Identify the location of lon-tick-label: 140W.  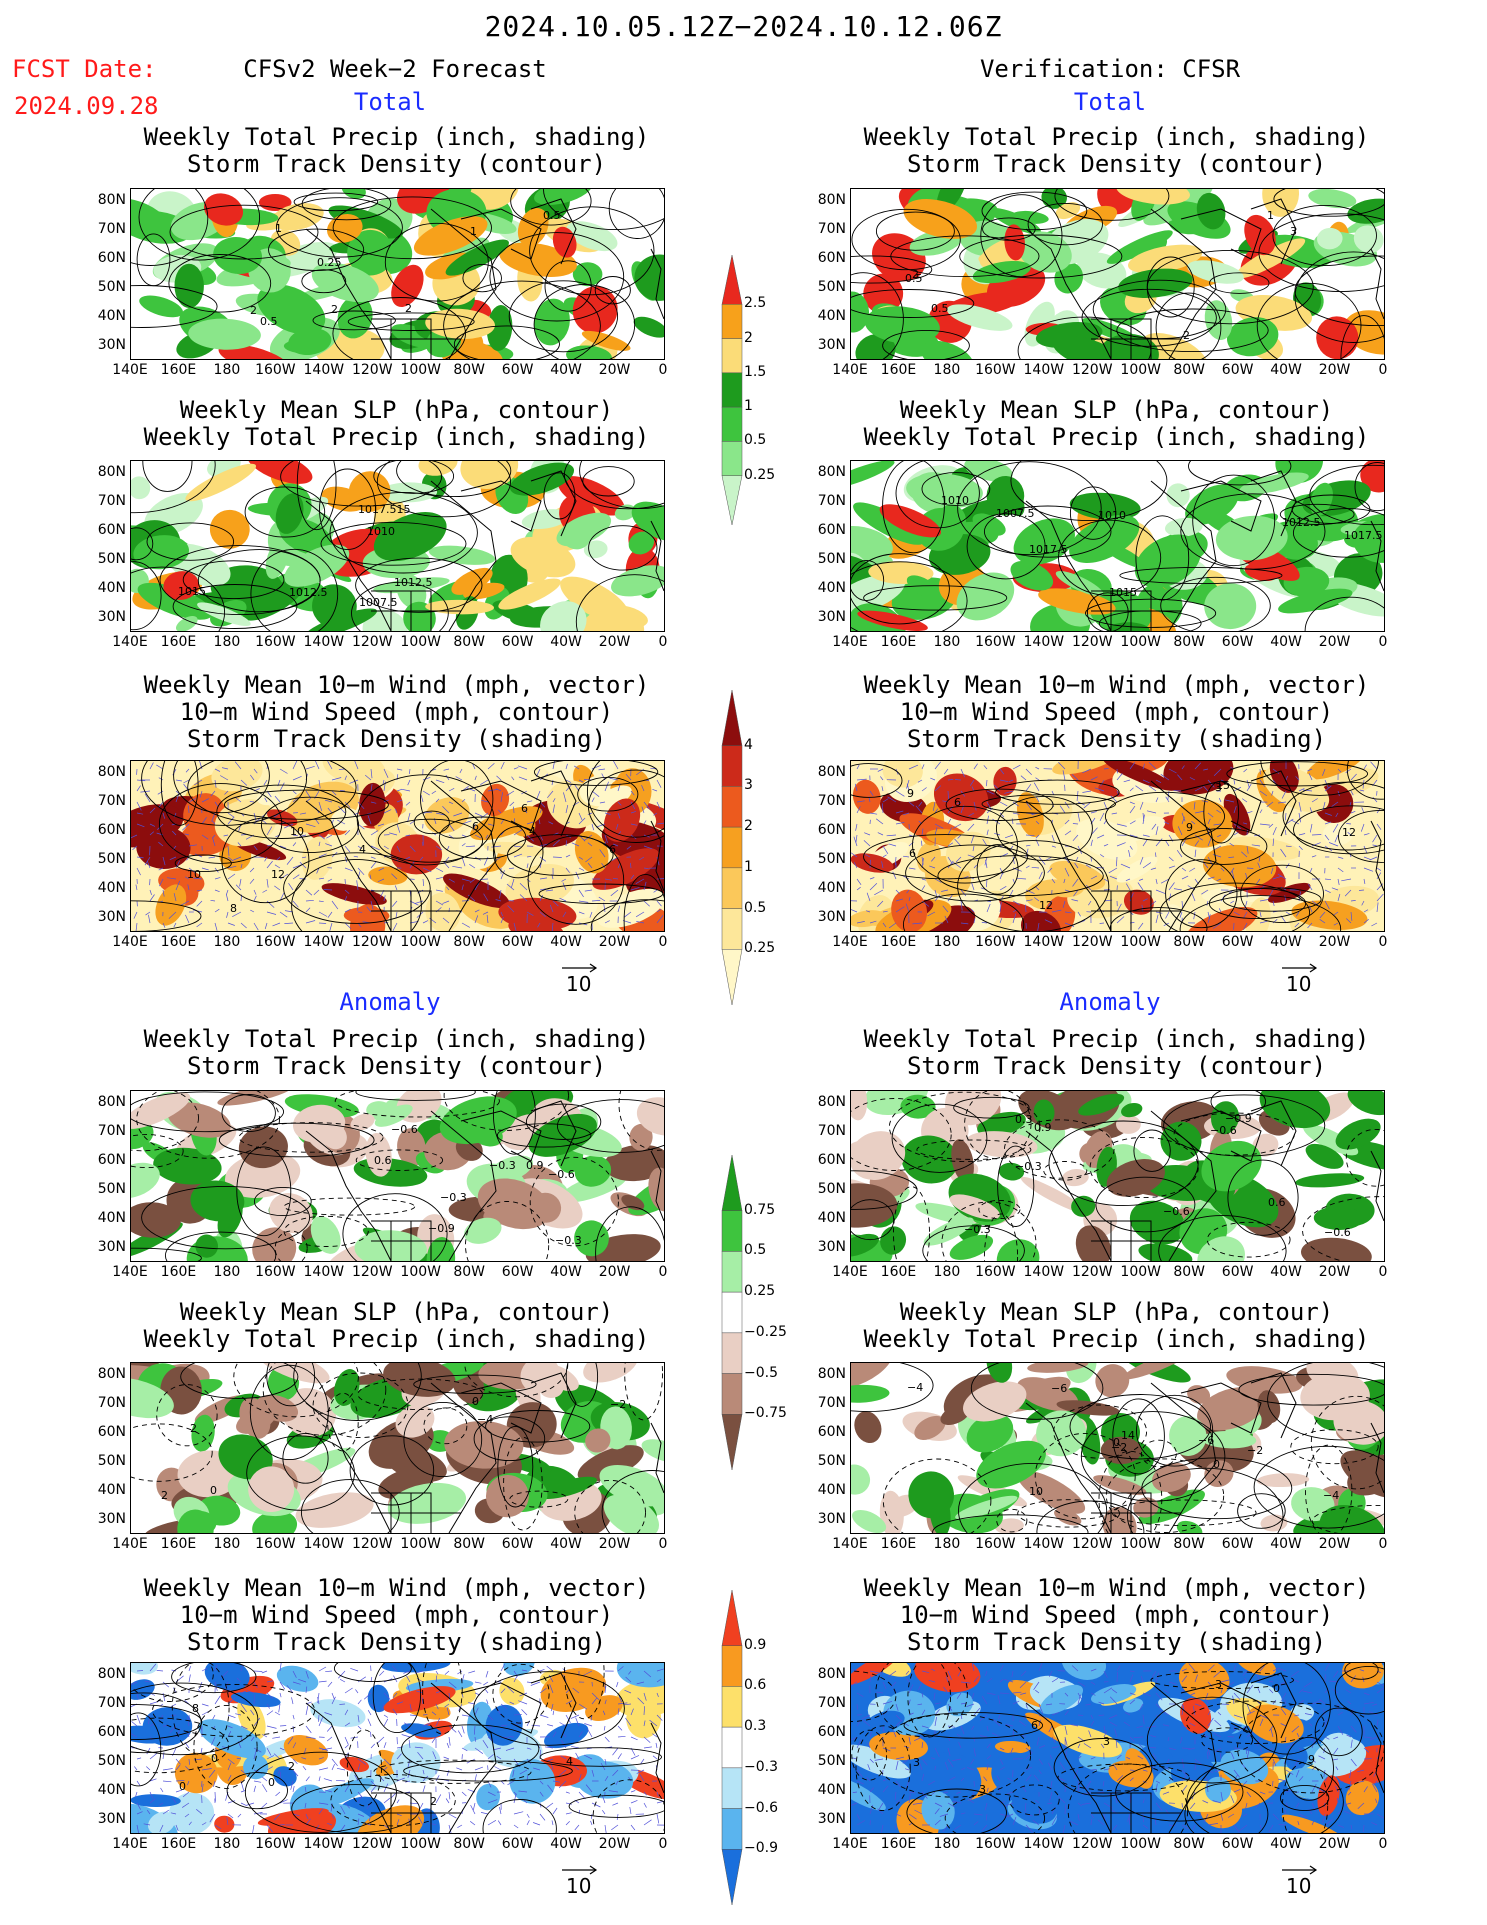
(324, 1544).